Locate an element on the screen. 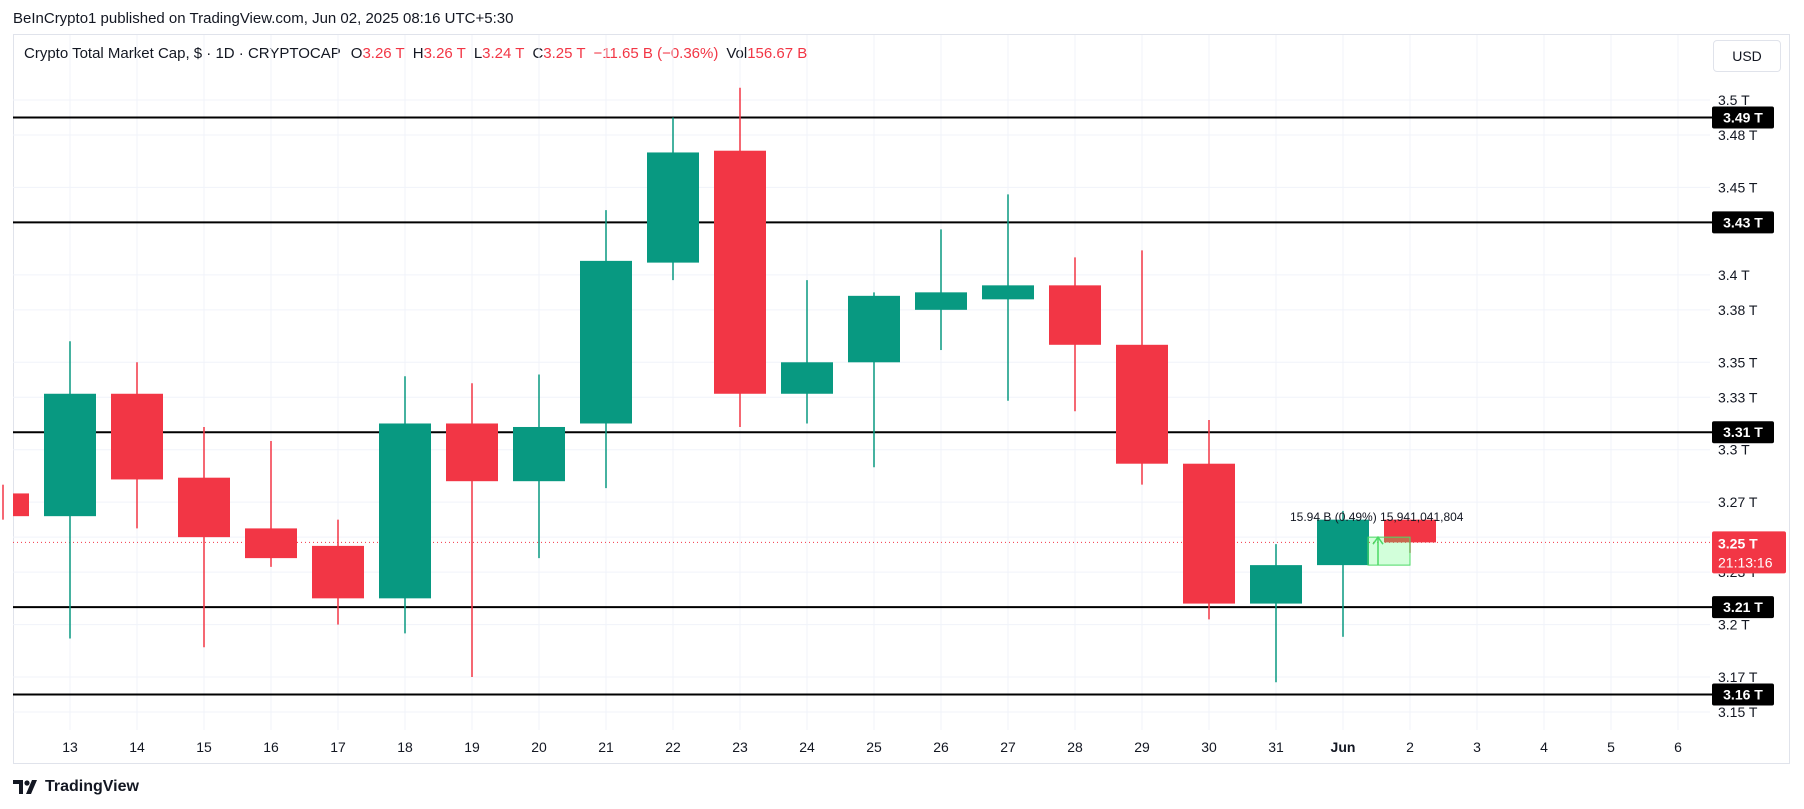  x-tick-label: 3 is located at coordinates (1477, 747).